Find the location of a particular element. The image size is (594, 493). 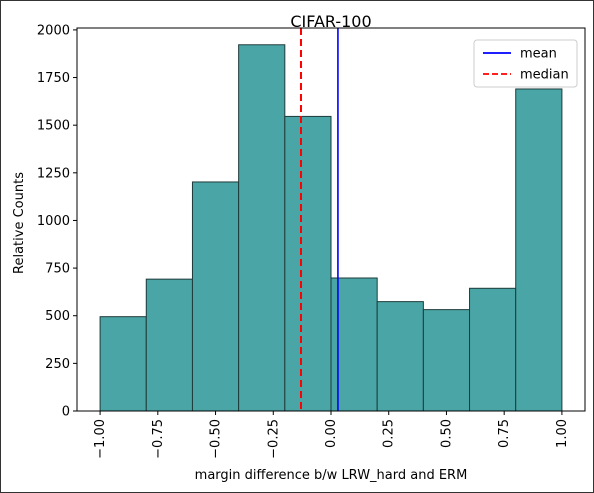

legend-label-mean: mean is located at coordinates (538, 54).